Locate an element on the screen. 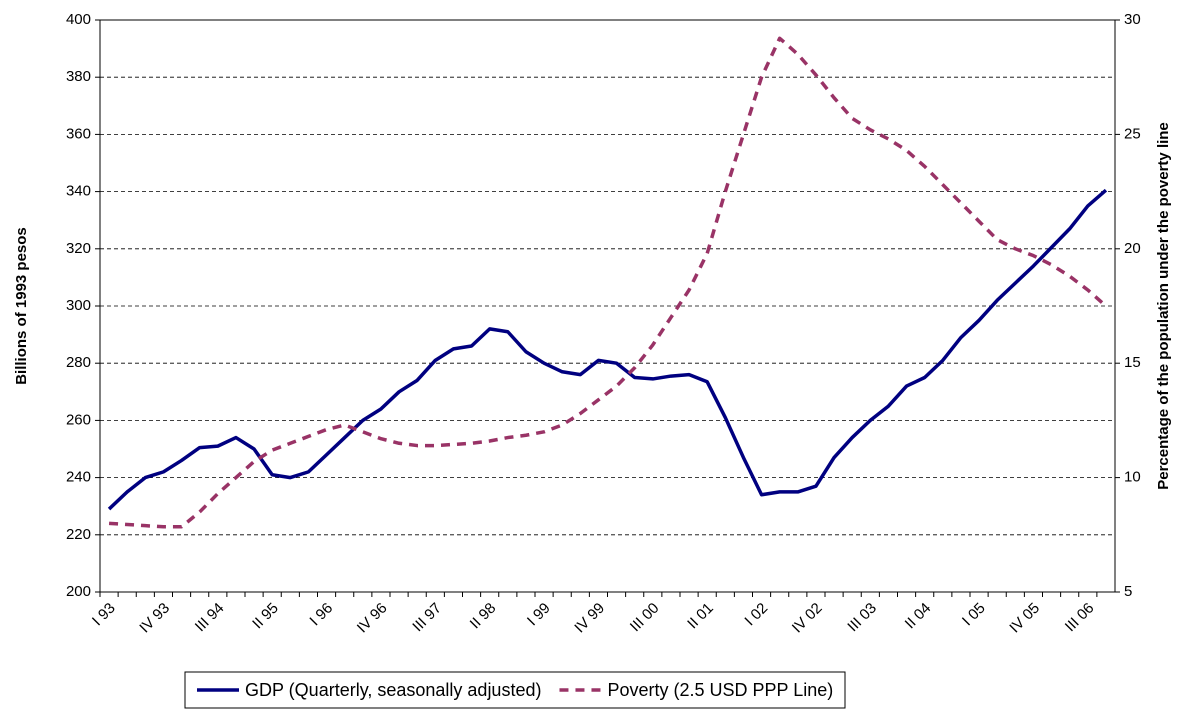 Image resolution: width=1177 pixels, height=710 pixels. y2-tick-label: 25 is located at coordinates (1132, 133).